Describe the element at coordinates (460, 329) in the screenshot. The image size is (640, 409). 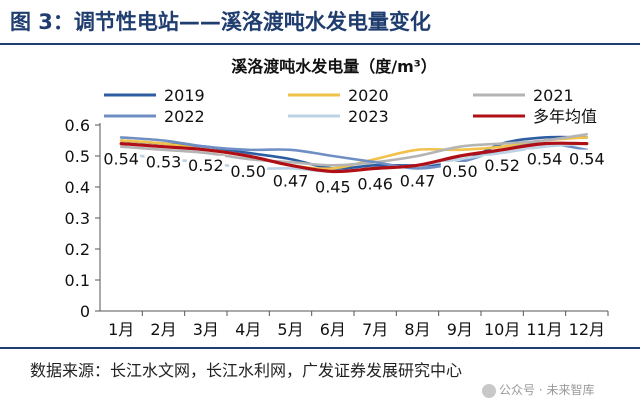
I see `x-tick-label: 9月` at that location.